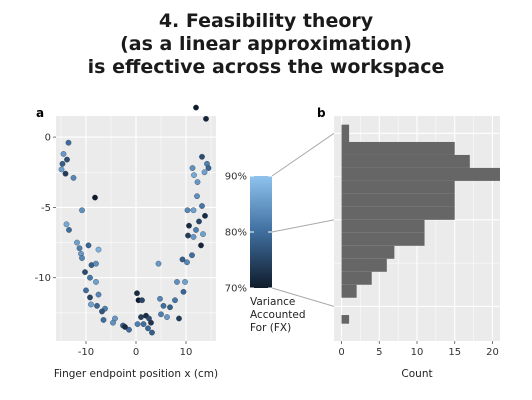 The height and width of the screenshot is (400, 532). I want to click on panel-a-y-ticks: 0 -5 -10, so click(45, 208).